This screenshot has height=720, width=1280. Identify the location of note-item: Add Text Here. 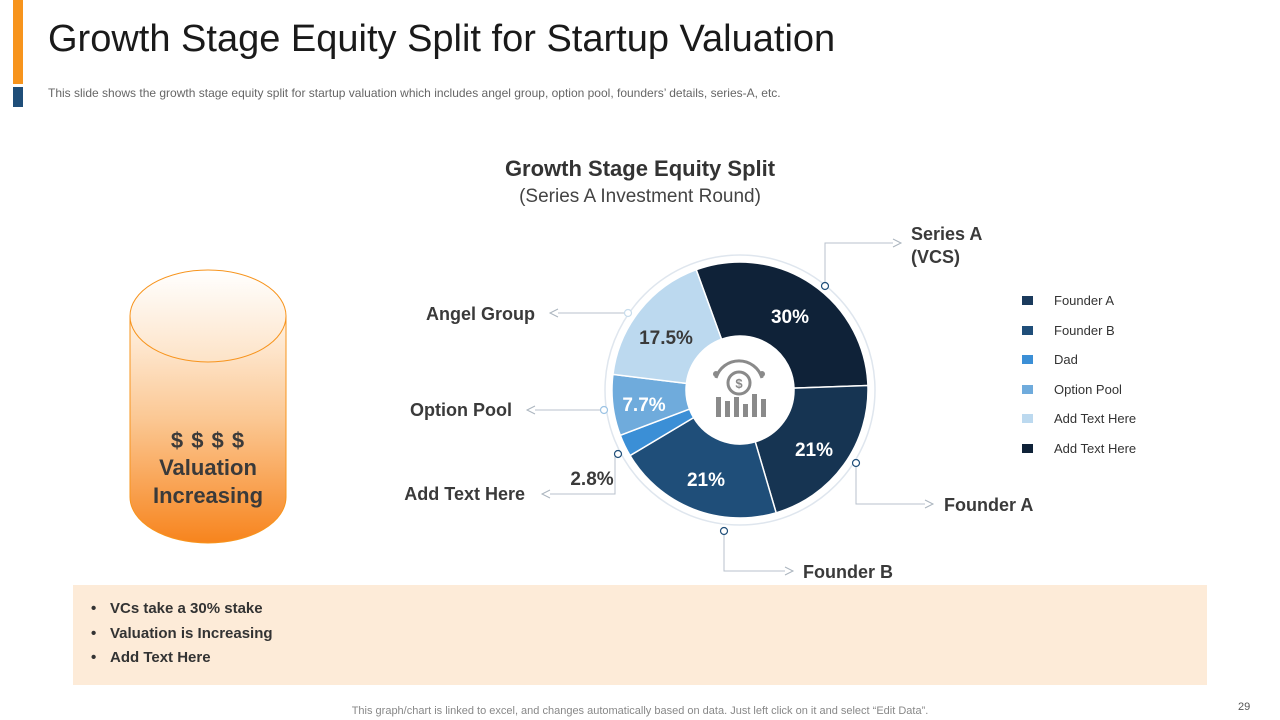
(649, 658).